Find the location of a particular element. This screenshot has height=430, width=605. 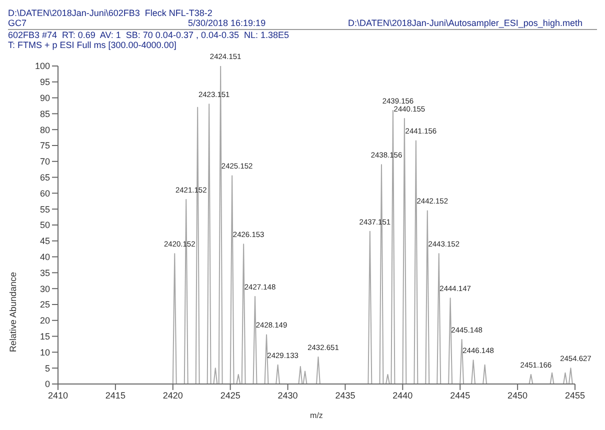

x-tick-label: 2440 is located at coordinates (402, 395).